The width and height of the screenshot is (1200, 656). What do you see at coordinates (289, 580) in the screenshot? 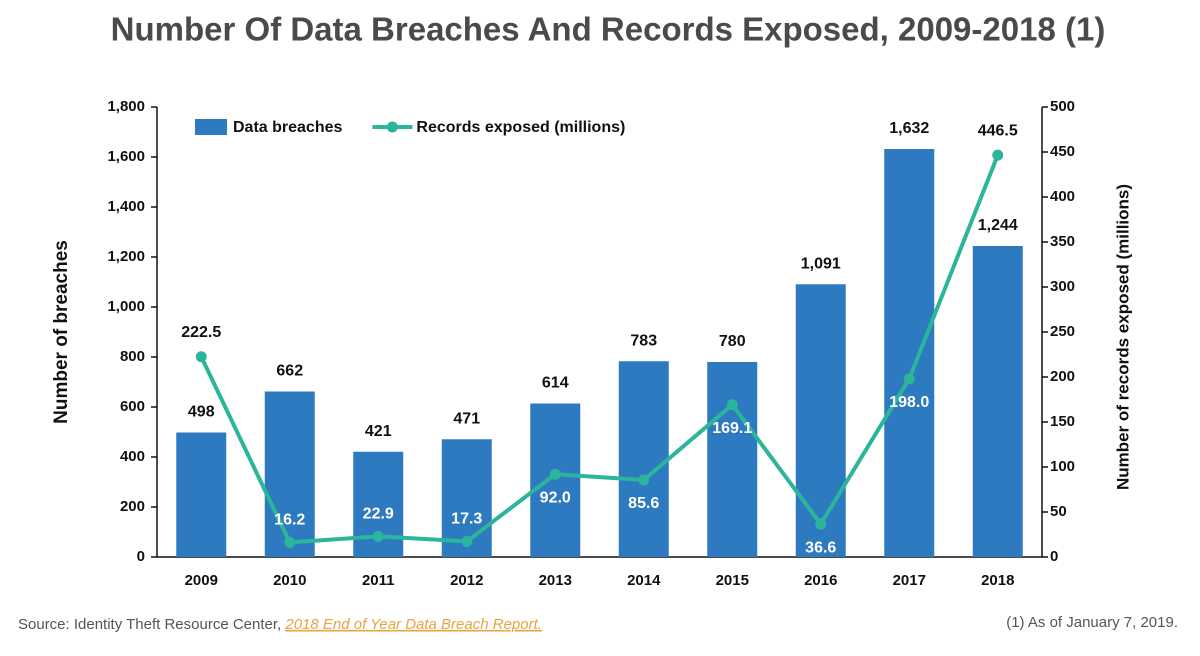
I see `x-tick-label: 2010` at bounding box center [289, 580].